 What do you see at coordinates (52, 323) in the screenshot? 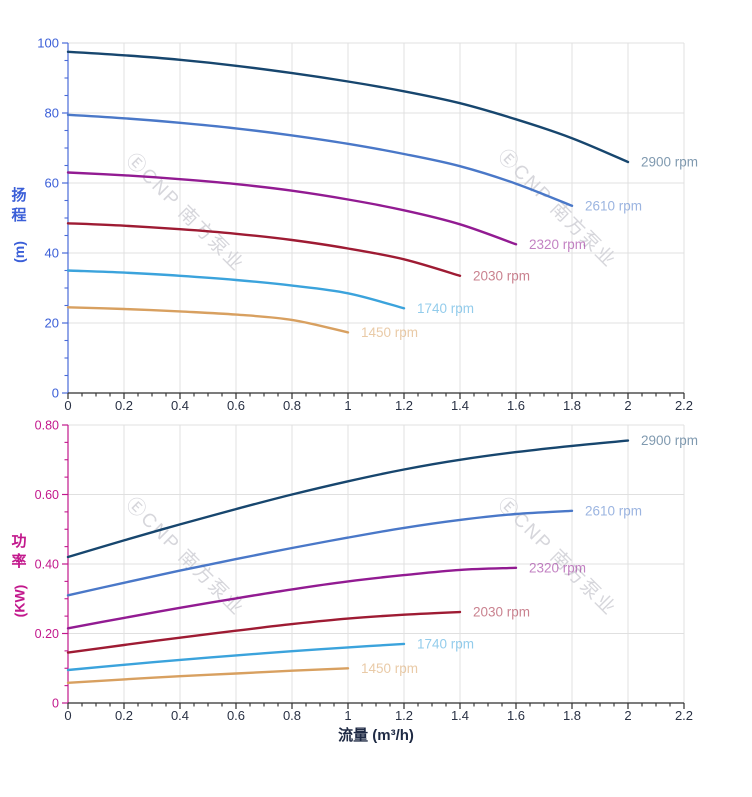
I see `y-tick-label: 20` at bounding box center [52, 323].